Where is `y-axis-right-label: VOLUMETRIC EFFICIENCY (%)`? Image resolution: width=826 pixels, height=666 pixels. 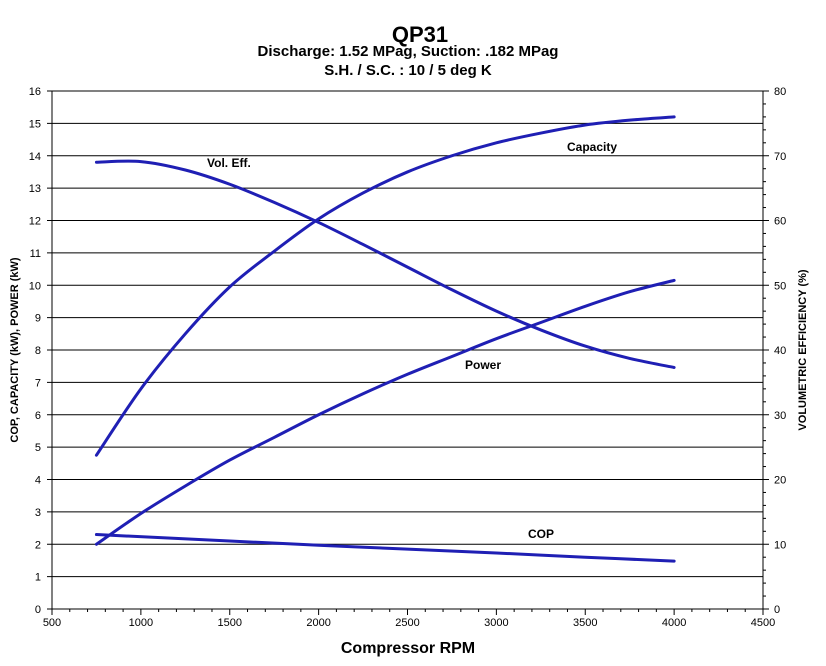 y-axis-right-label: VOLUMETRIC EFFICIENCY (%) is located at coordinates (803, 349).